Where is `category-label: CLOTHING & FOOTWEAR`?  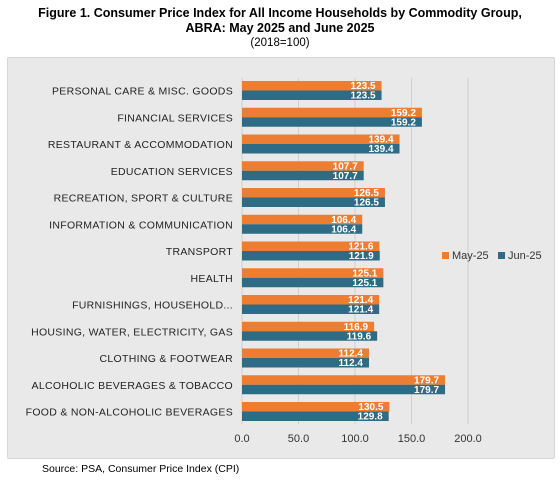 category-label: CLOTHING & FOOTWEAR is located at coordinates (167, 359).